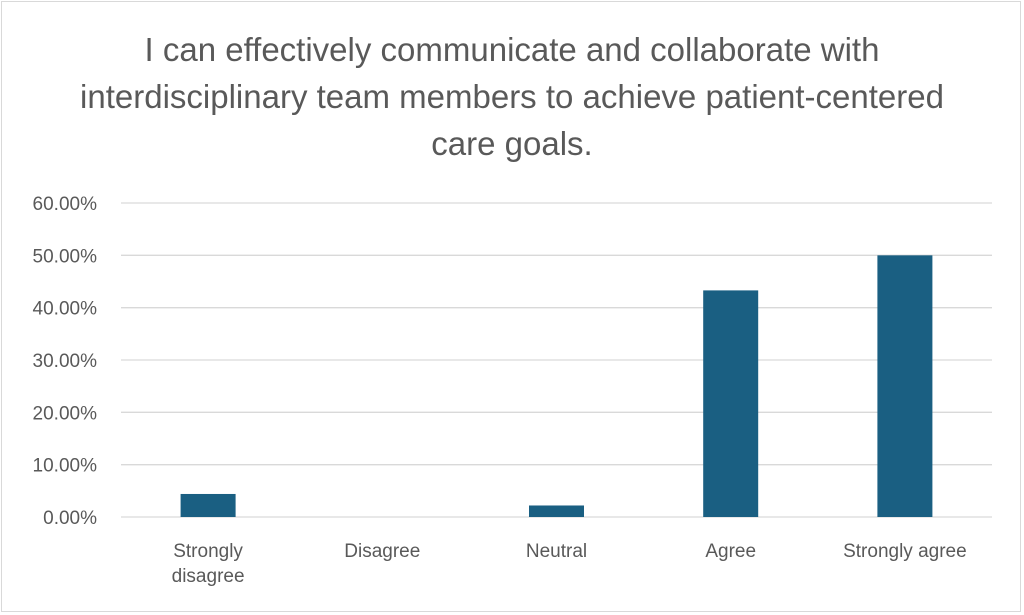 The width and height of the screenshot is (1024, 615). I want to click on bar-strongly-disagree, so click(208, 505).